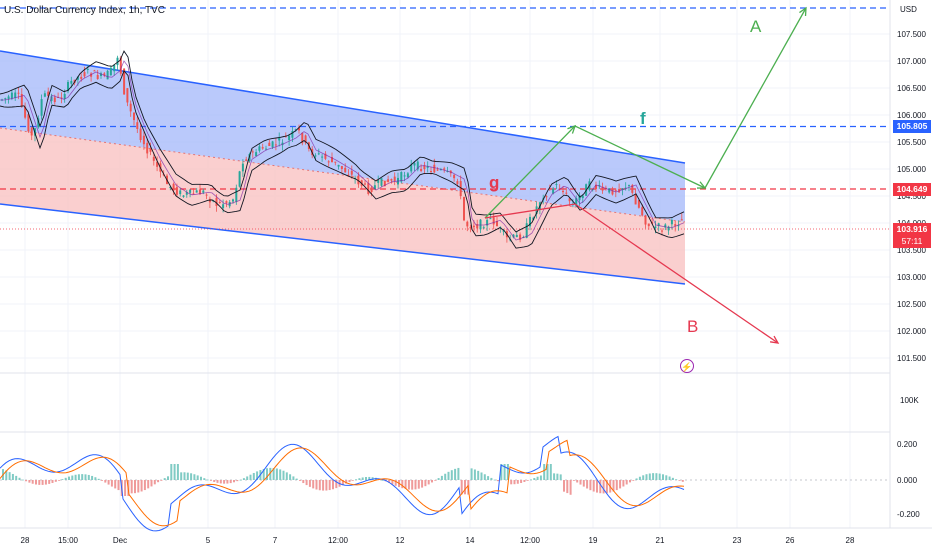  What do you see at coordinates (120, 540) in the screenshot?
I see `time-tick-label: Dec` at bounding box center [120, 540].